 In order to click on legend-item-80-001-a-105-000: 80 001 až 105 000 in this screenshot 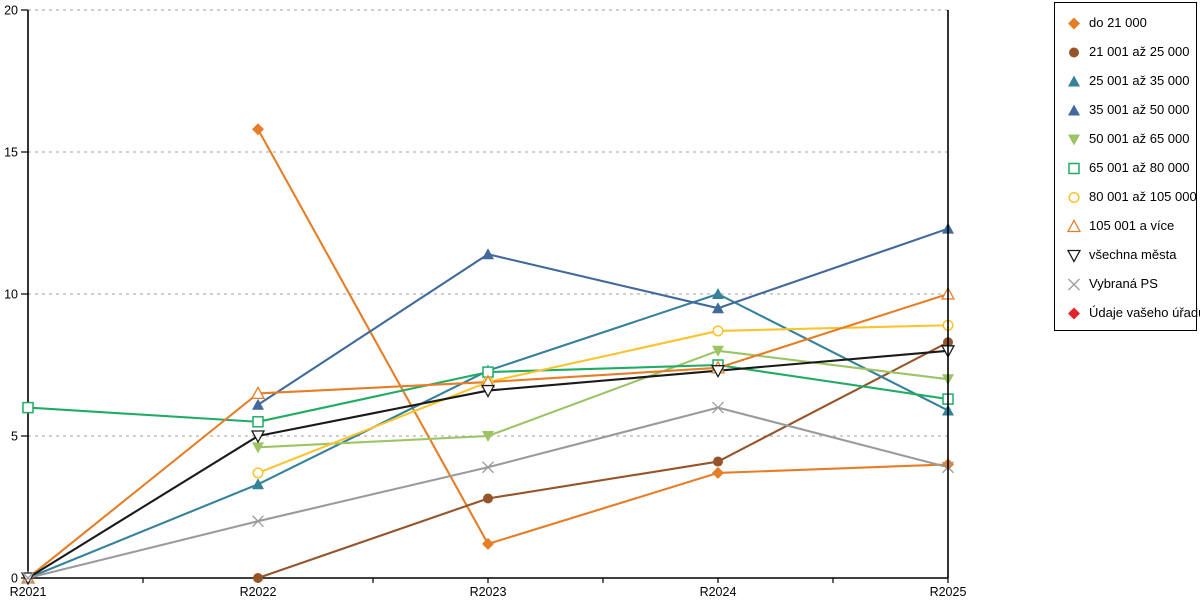, I will do `click(1126, 196)`.